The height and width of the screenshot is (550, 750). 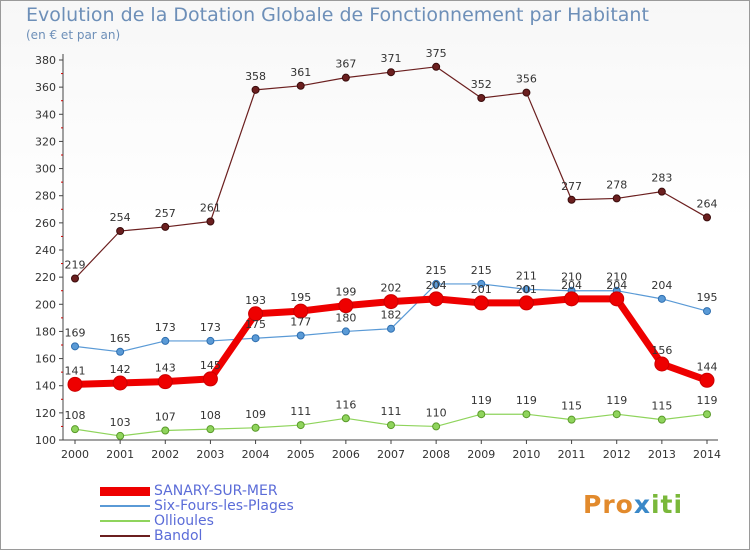 What do you see at coordinates (526, 275) in the screenshot?
I see `data-label: 211` at bounding box center [526, 275].